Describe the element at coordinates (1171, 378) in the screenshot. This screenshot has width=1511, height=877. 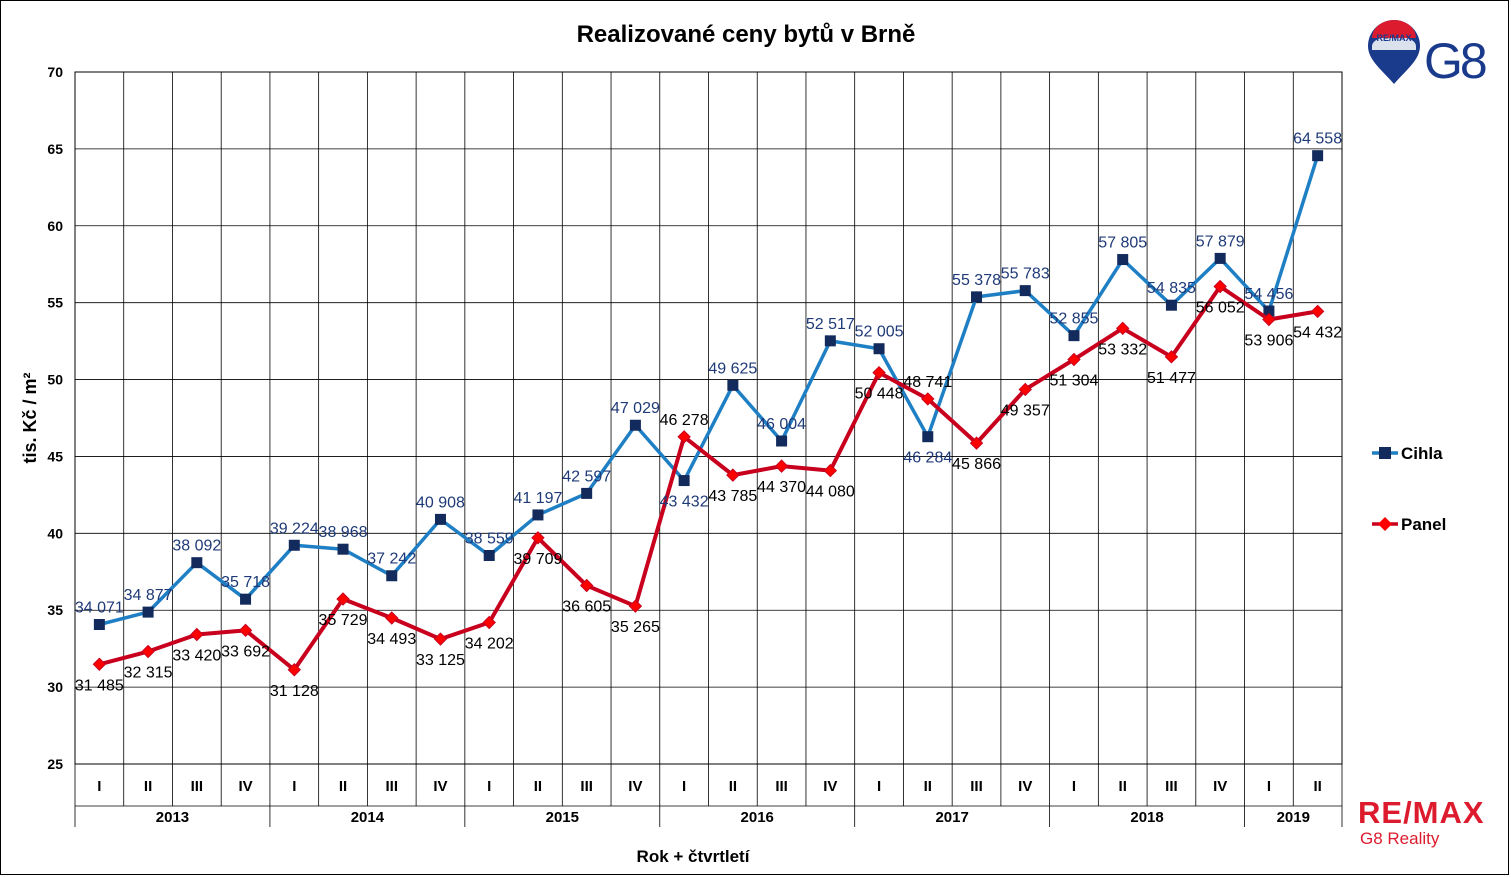
I see `panel-data-label: 51 477` at that location.